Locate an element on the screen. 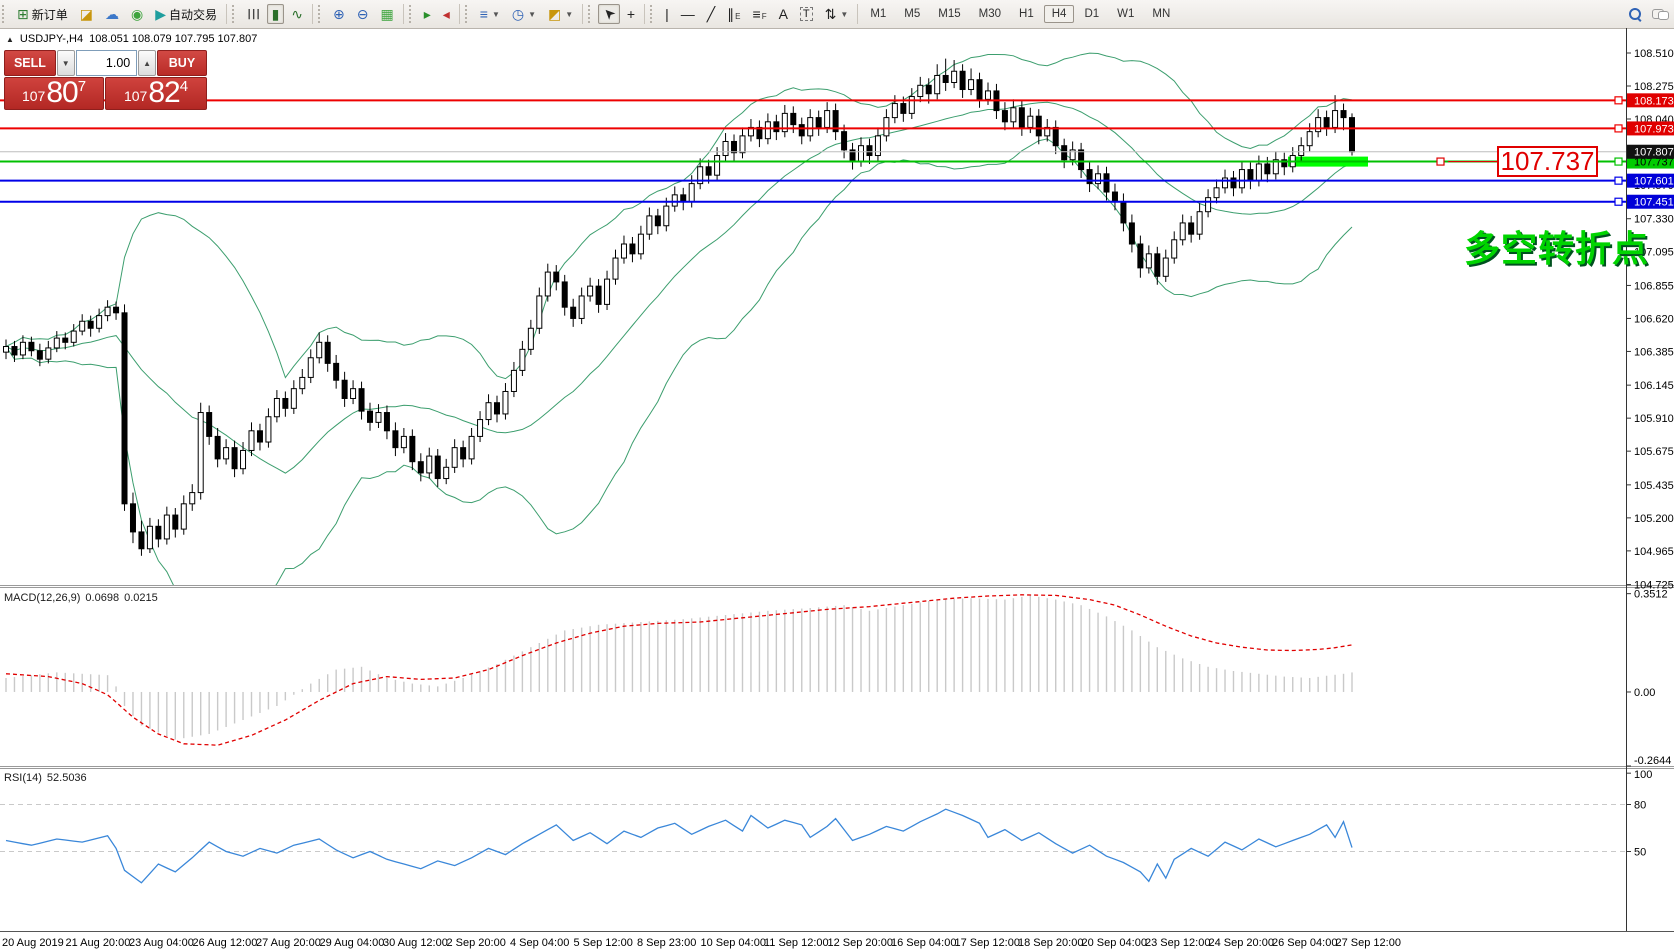  zoom-out-button: ⊖ is located at coordinates (363, 14).